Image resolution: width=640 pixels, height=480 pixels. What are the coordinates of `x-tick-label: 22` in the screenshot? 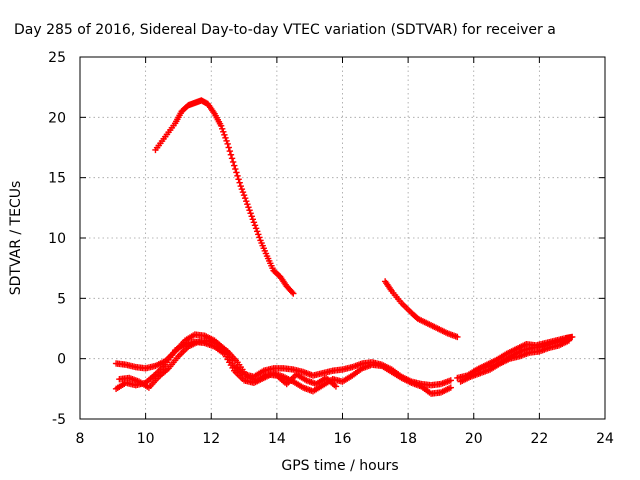 It's located at (539, 439).